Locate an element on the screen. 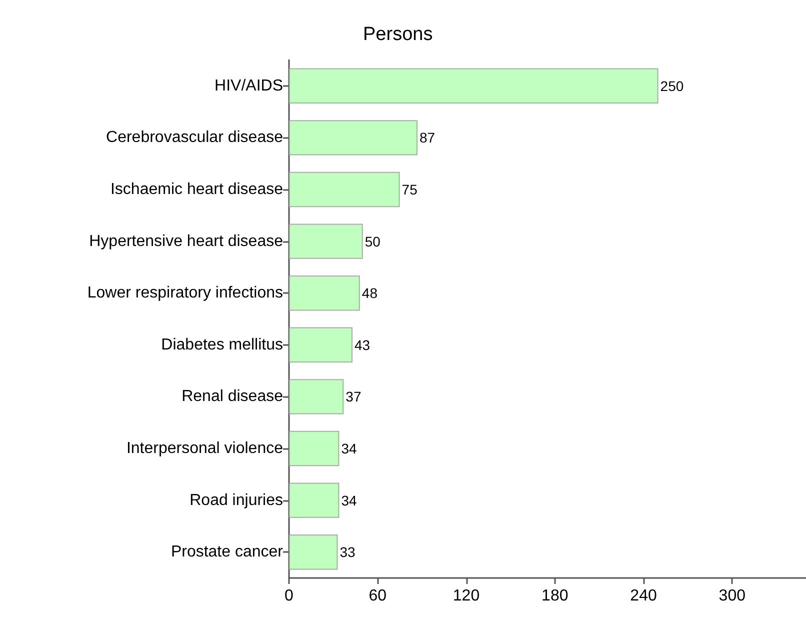 This screenshot has height=623, width=806. x-tick-label: 300 is located at coordinates (732, 596).